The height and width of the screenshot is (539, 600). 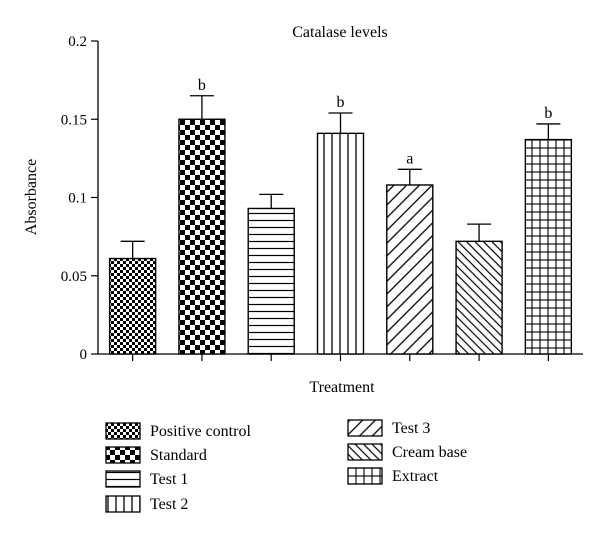 I want to click on y-axis-label: Absorbance, so click(x=31, y=197).